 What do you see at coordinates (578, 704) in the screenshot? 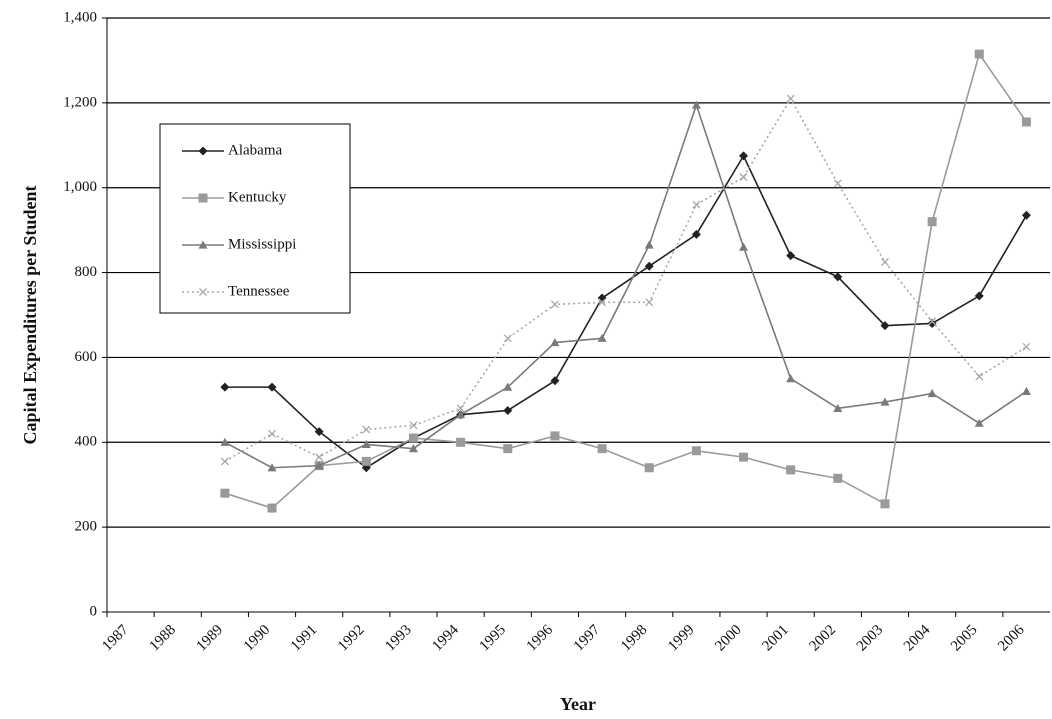
I see `x-axis-label: Year` at bounding box center [578, 704].